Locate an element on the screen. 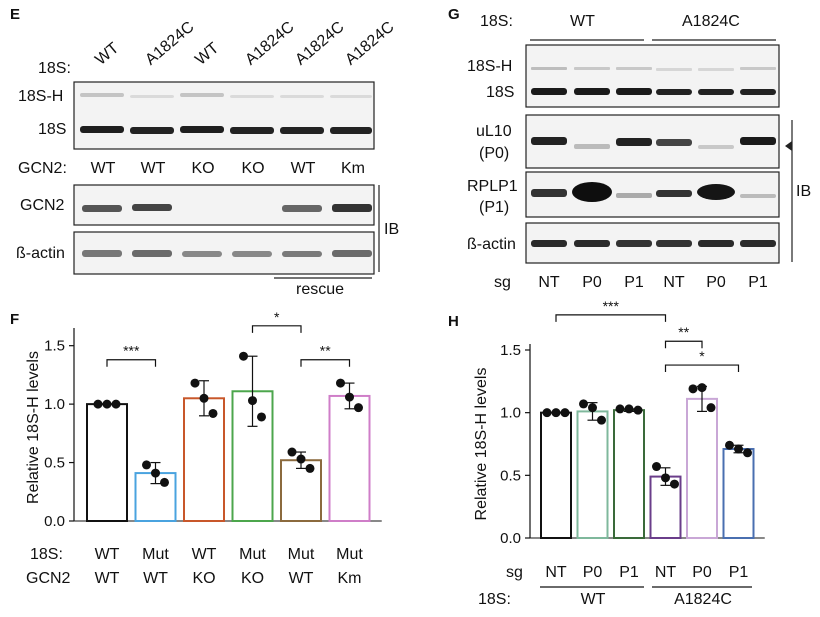 This screenshot has width=820, height=617. e-gcn2-lane-4: WT is located at coordinates (303, 168).